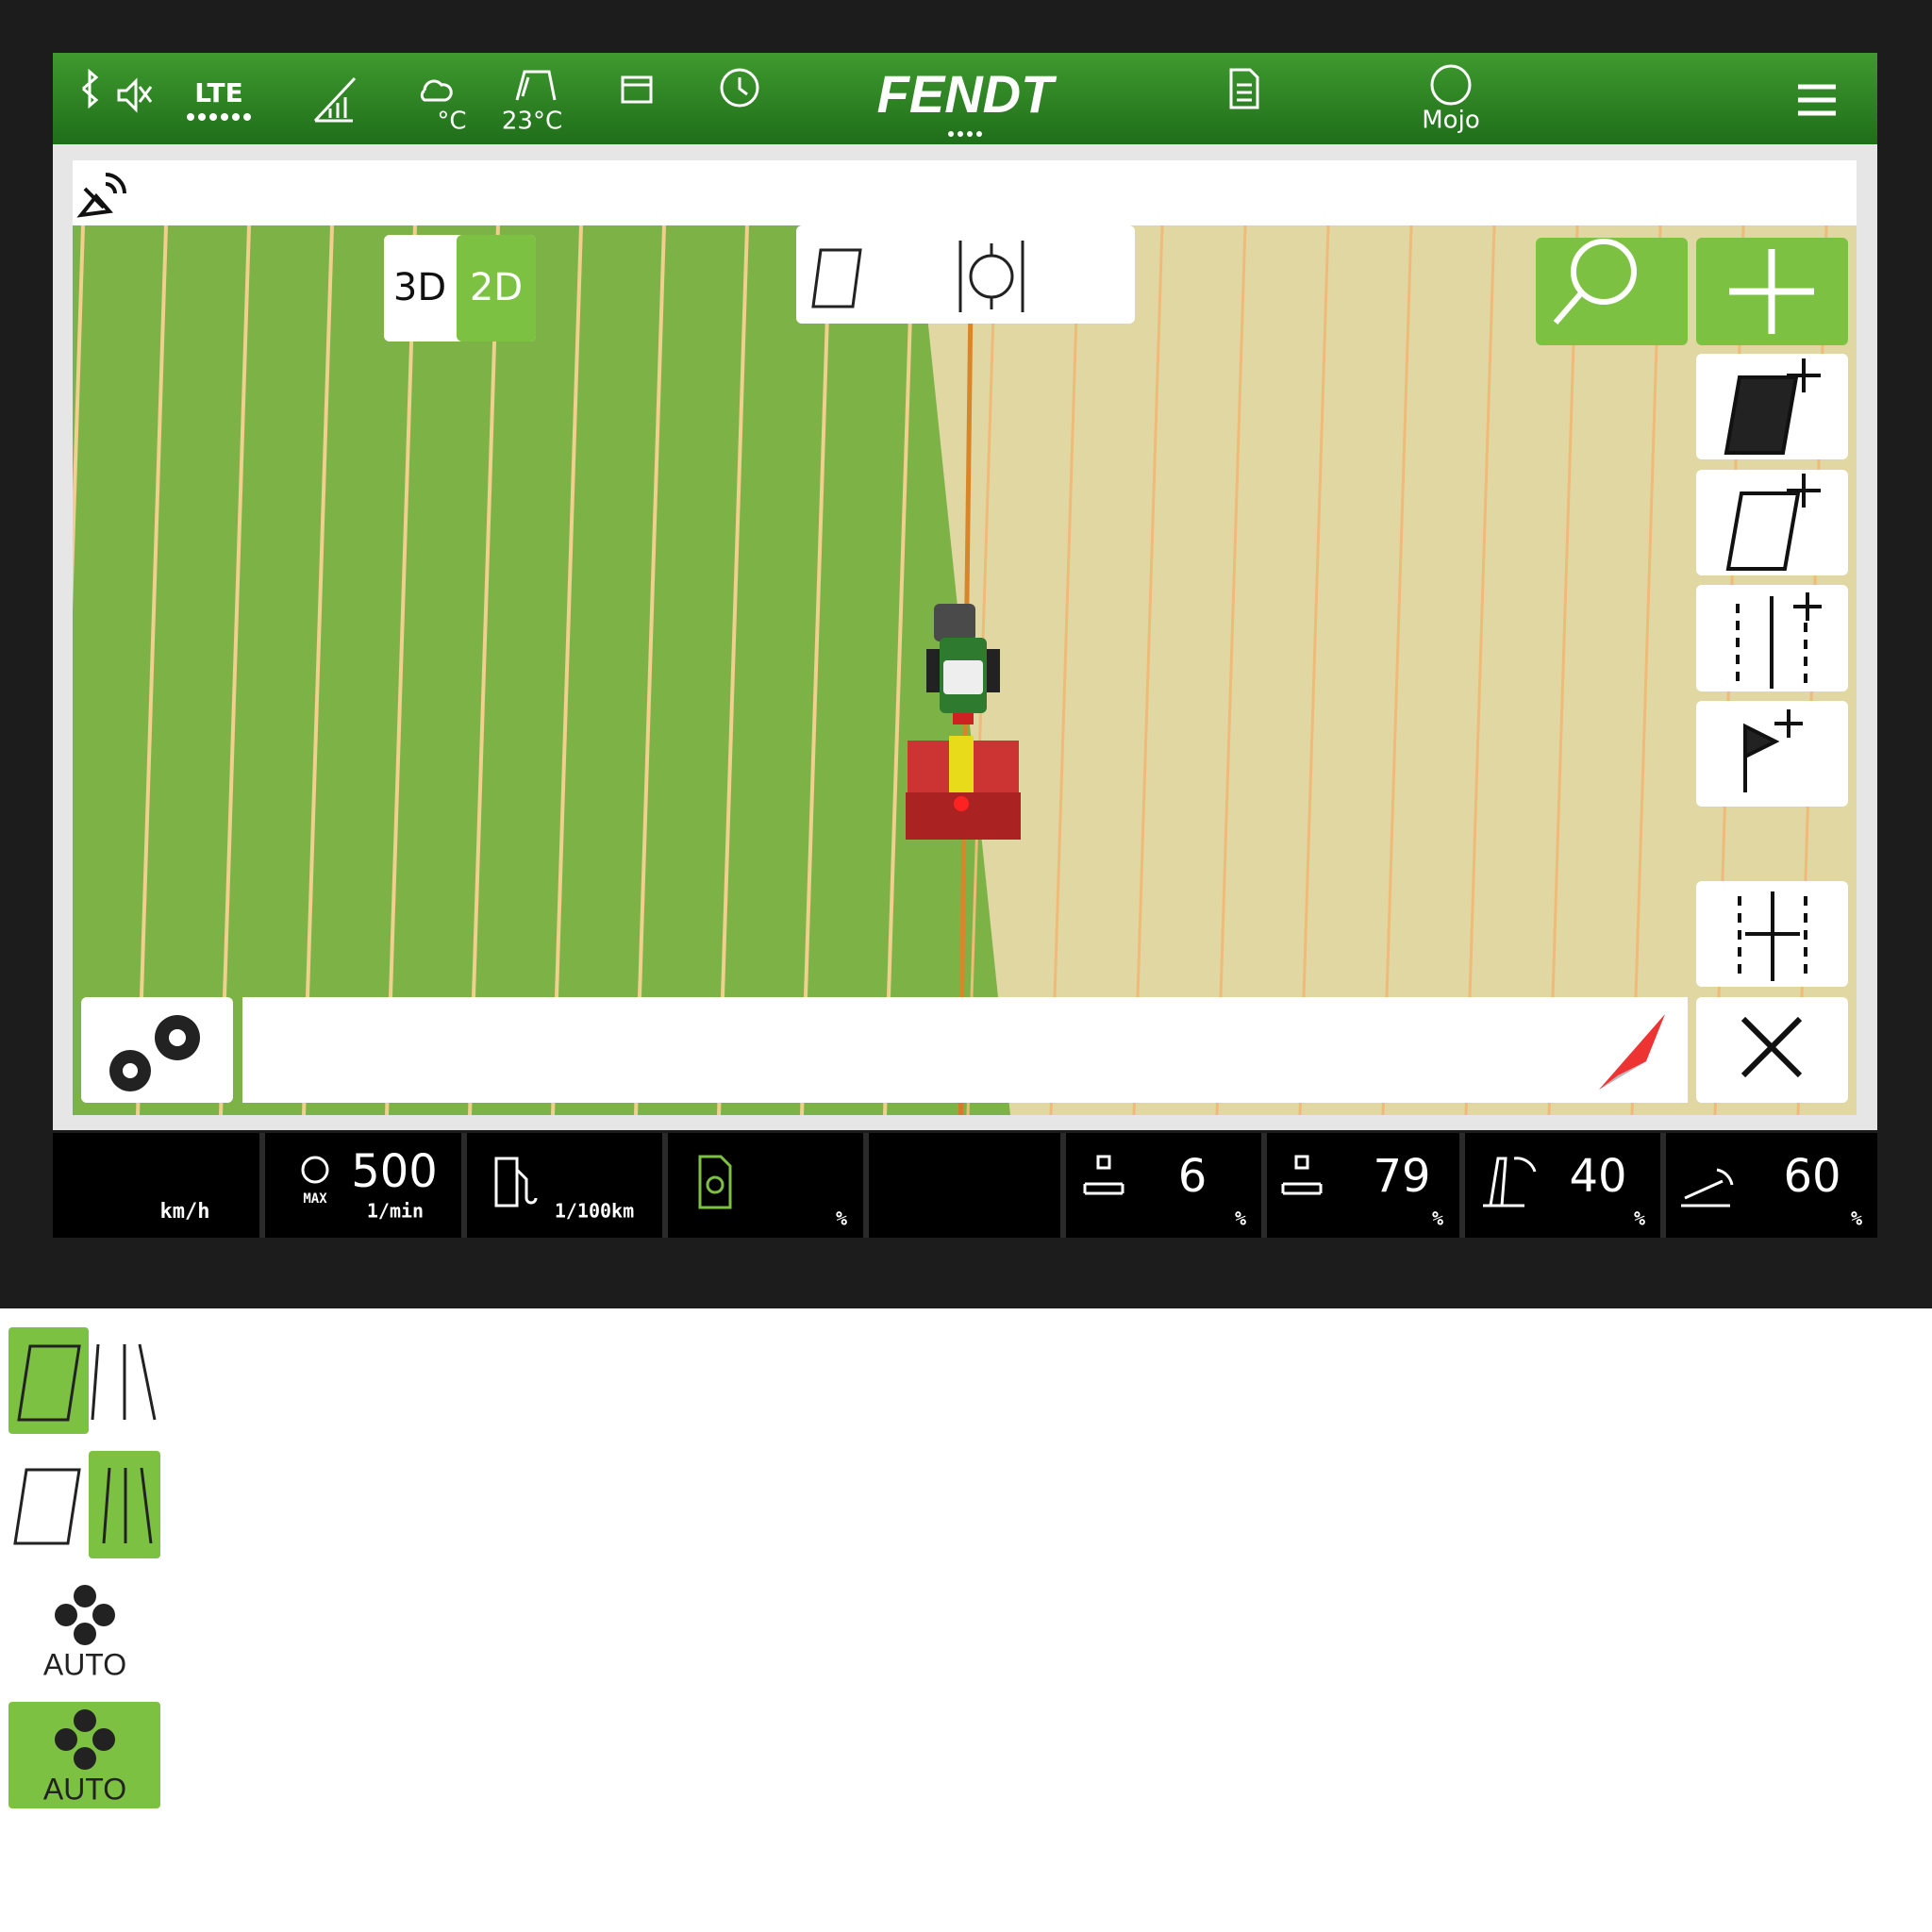 Image resolution: width=1932 pixels, height=1932 pixels. I want to click on slip-unit: %, so click(842, 1219).